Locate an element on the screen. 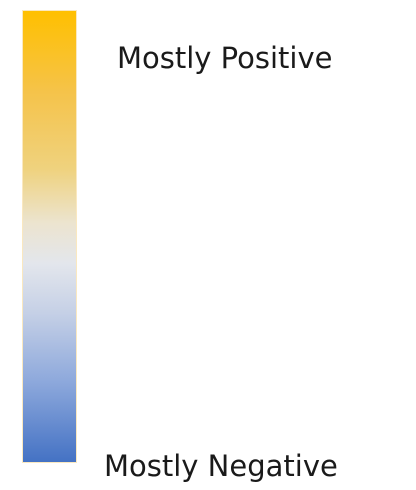  mostly-negative-label: Mostly Negative is located at coordinates (221, 466).